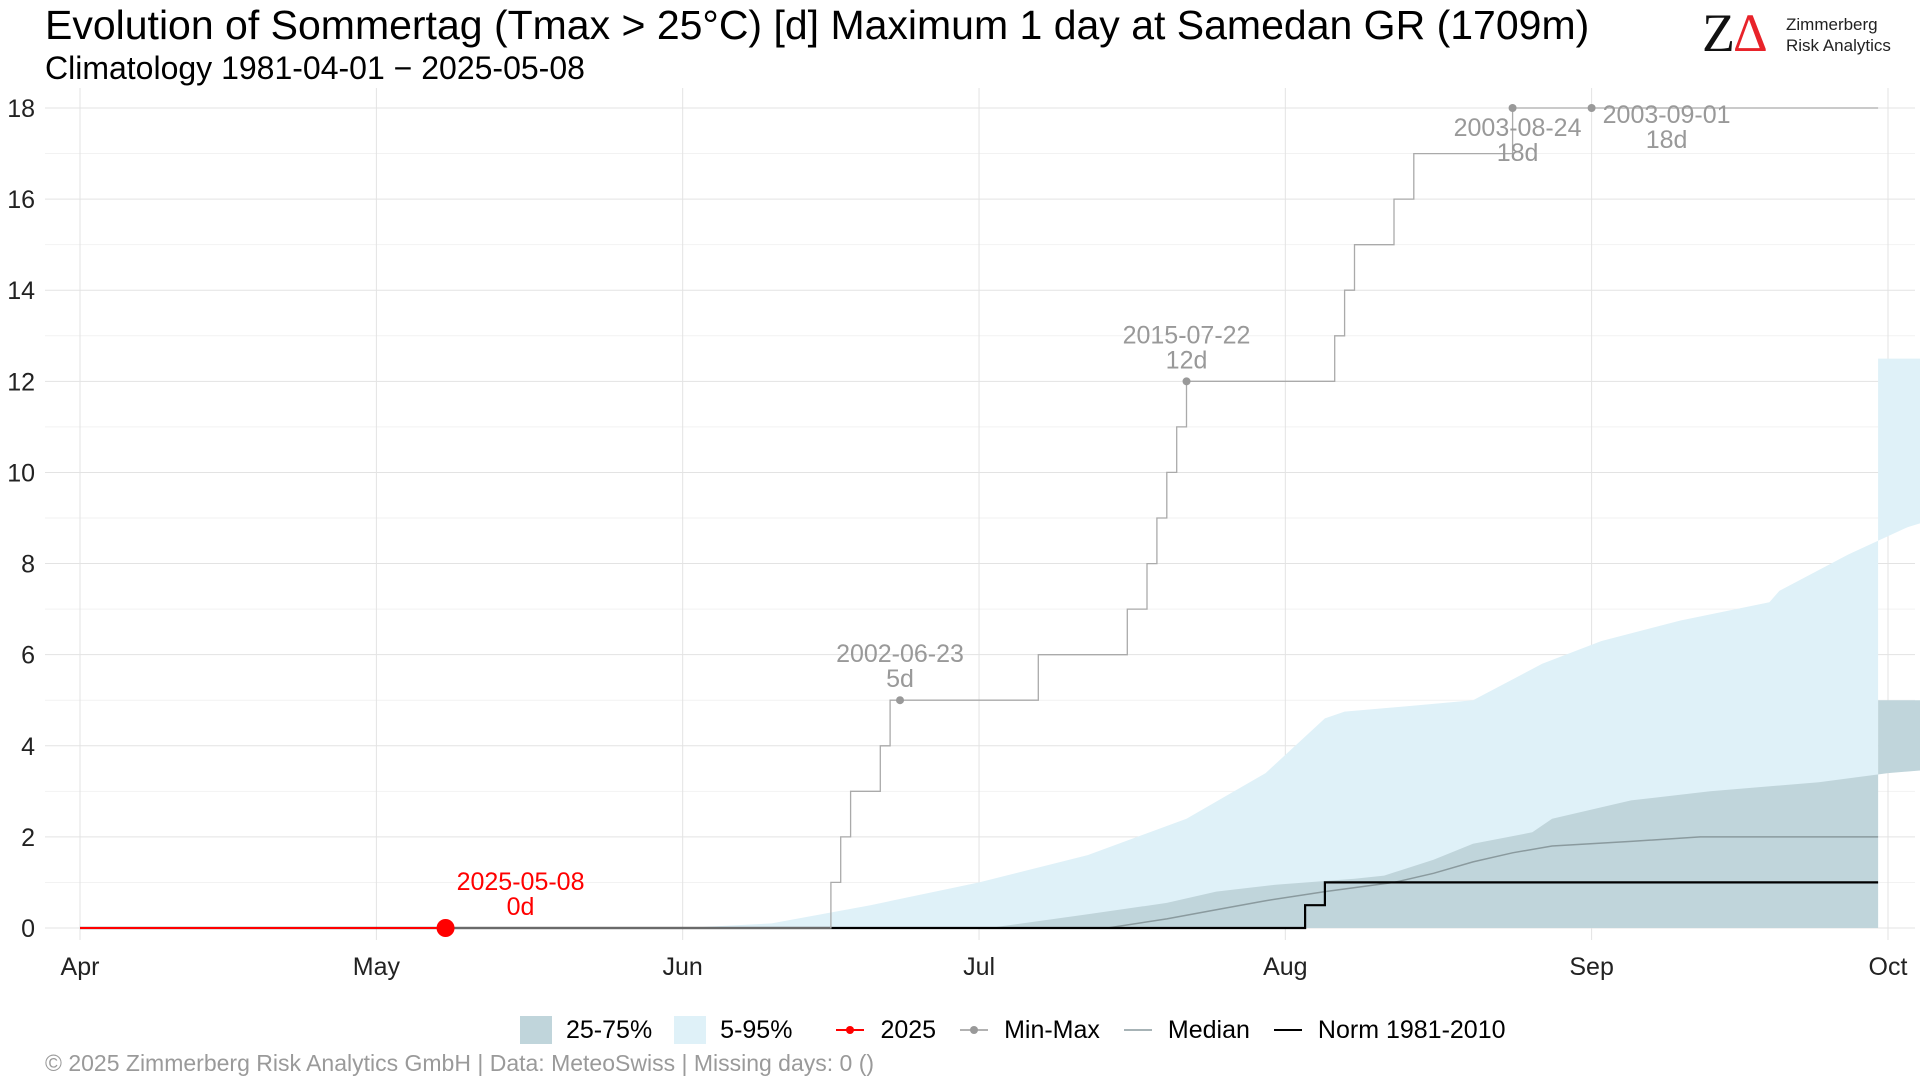 The width and height of the screenshot is (1920, 1080). I want to click on x-tick-label: Sep, so click(1591, 967).